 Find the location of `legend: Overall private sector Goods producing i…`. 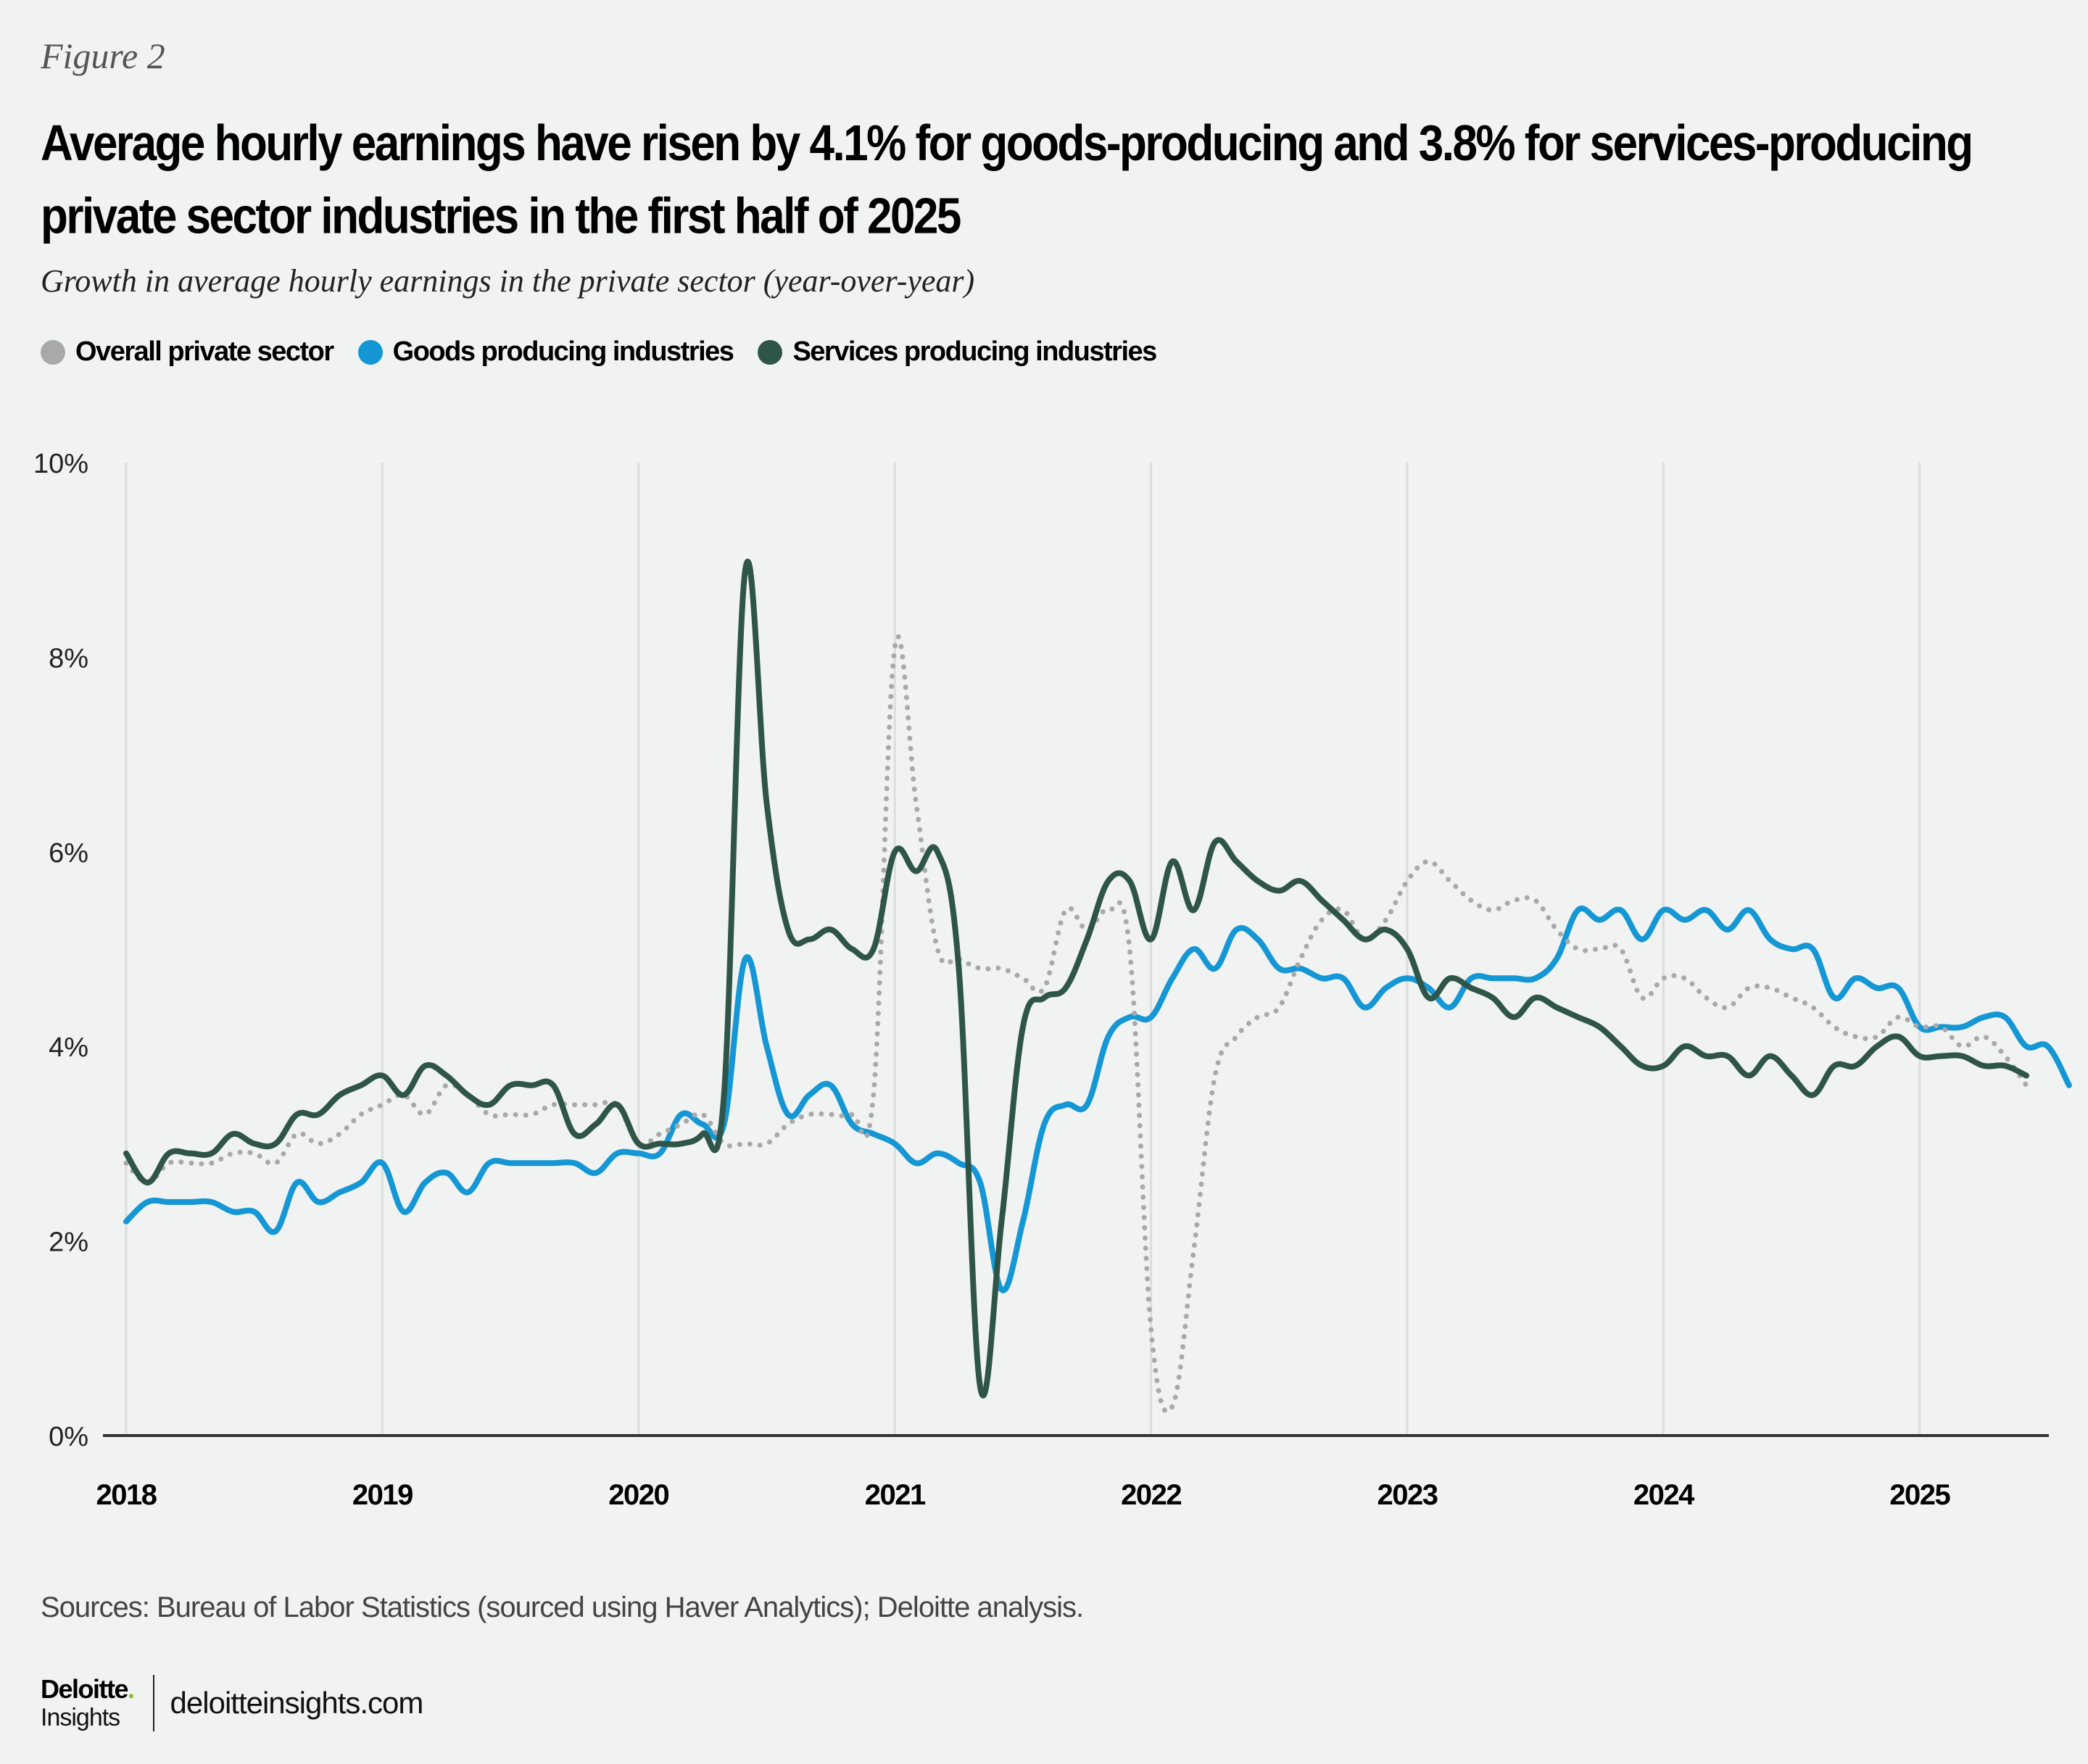

legend: Overall private sector Goods producing i… is located at coordinates (611, 352).